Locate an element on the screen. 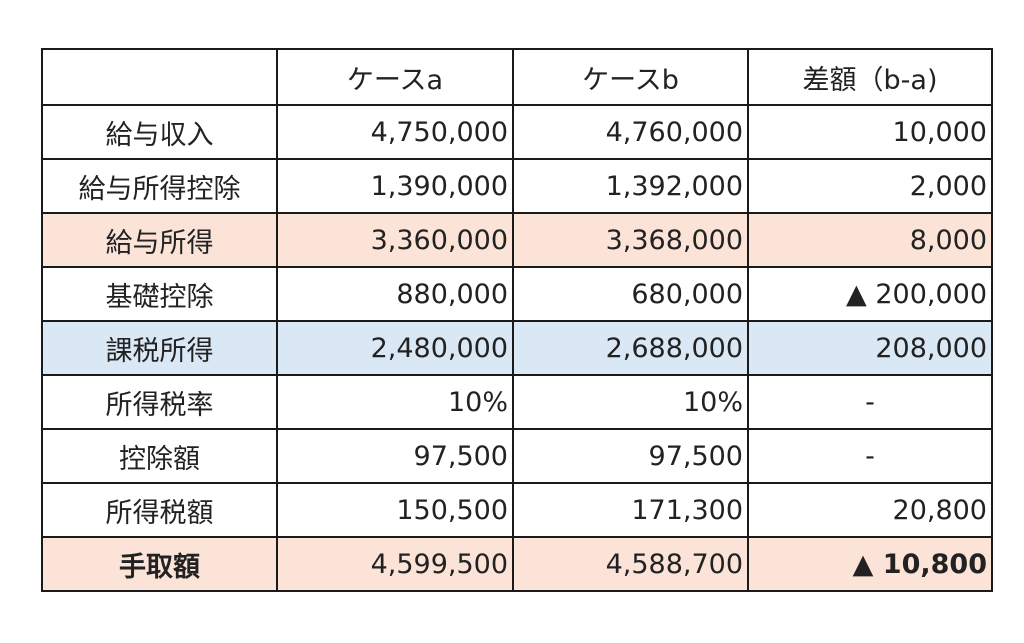  row-label: 手取額 is located at coordinates (159, 564).